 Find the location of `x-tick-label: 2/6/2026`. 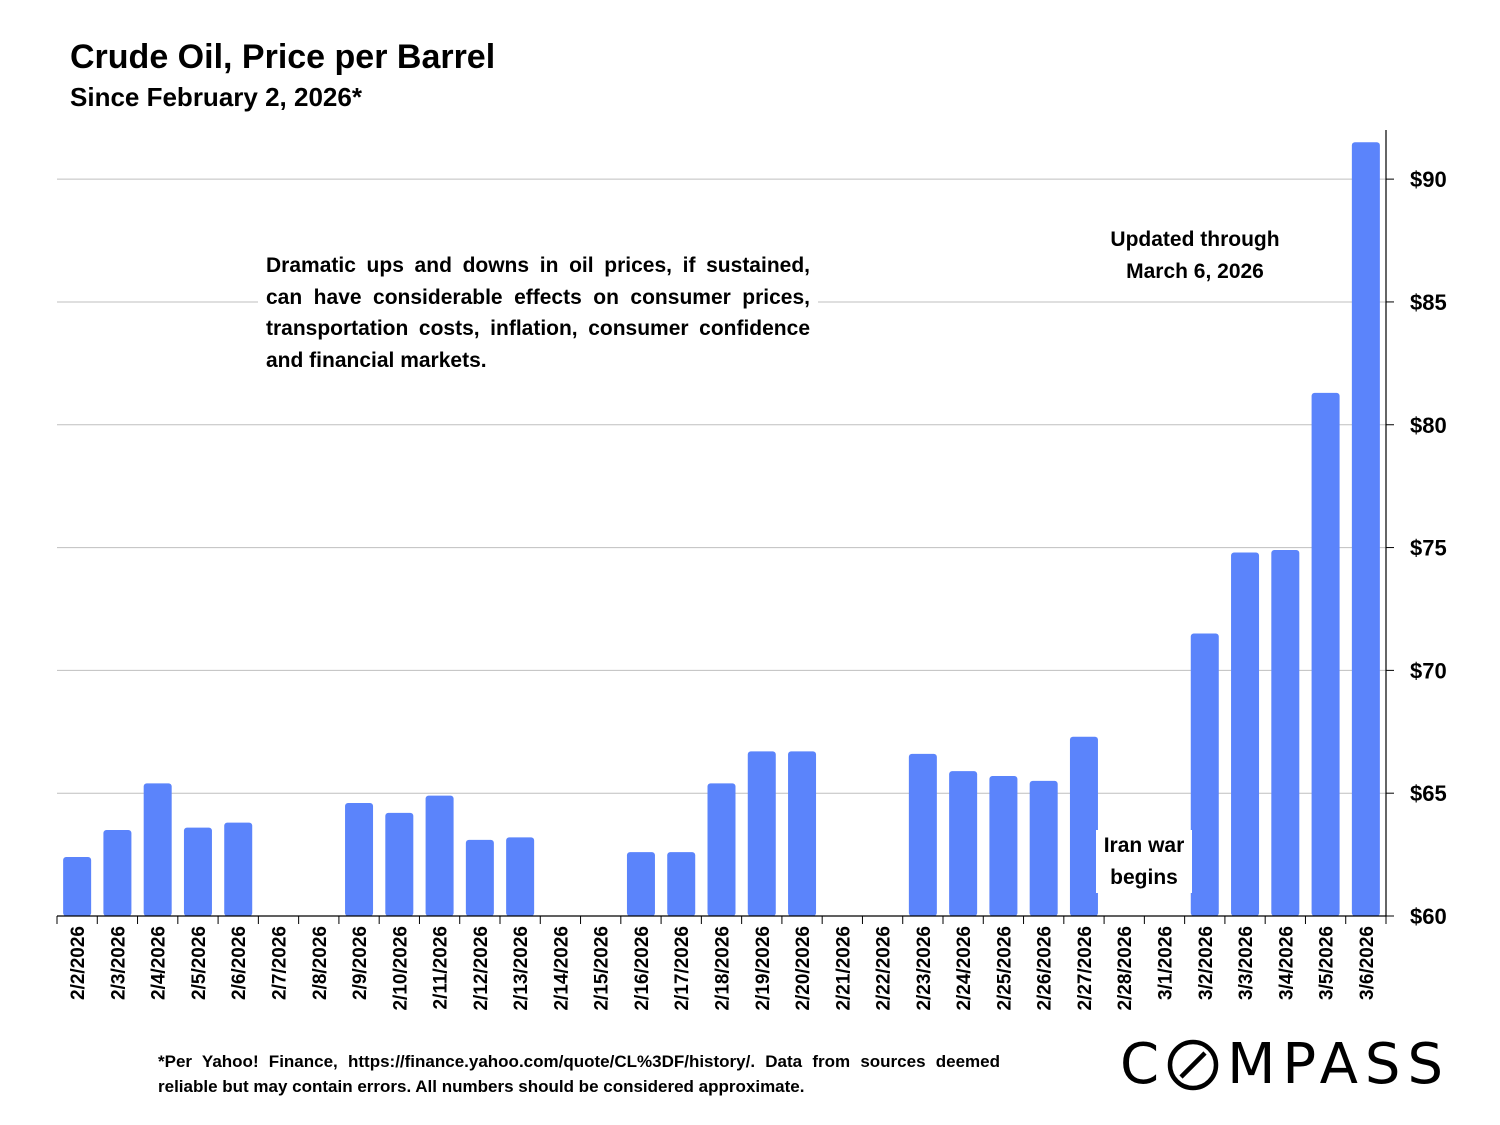

x-tick-label: 2/6/2026 is located at coordinates (239, 963).